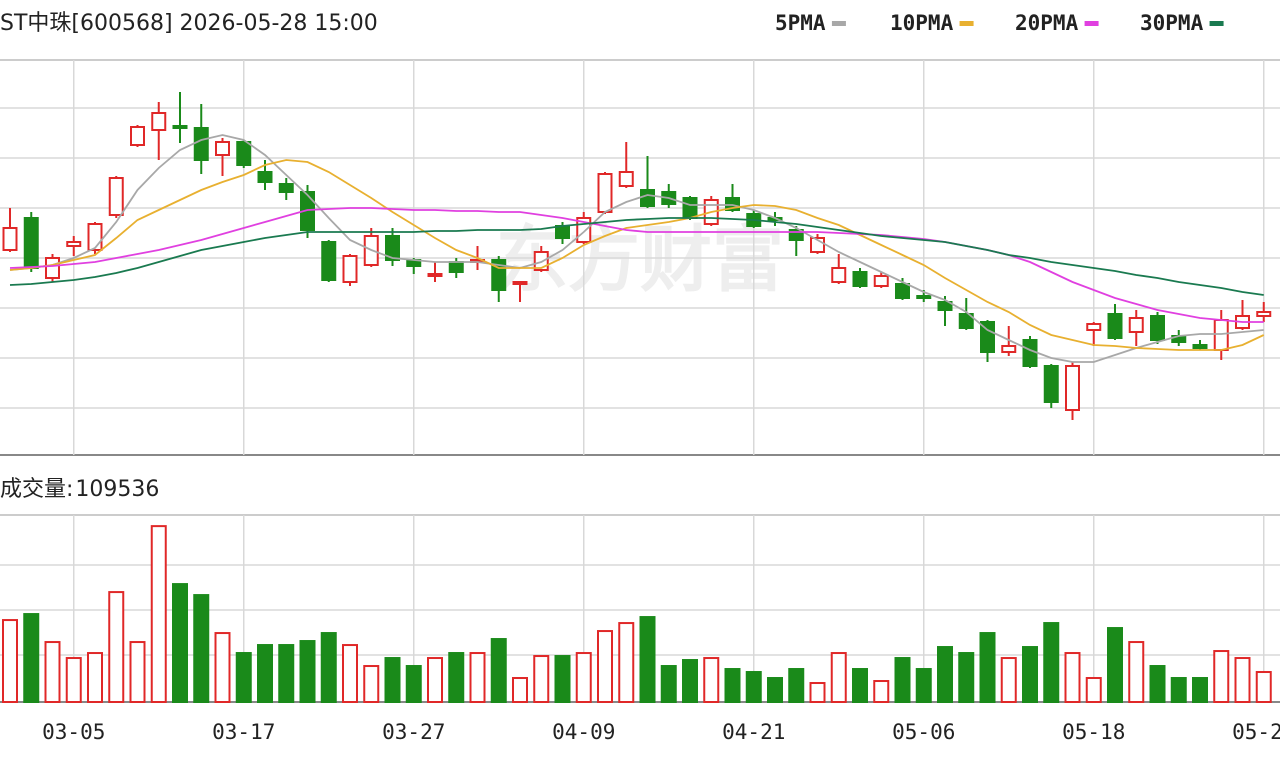 This screenshot has height=760, width=1280. What do you see at coordinates (413, 732) in the screenshot?
I see `x-tick-label: 03-27` at bounding box center [413, 732].